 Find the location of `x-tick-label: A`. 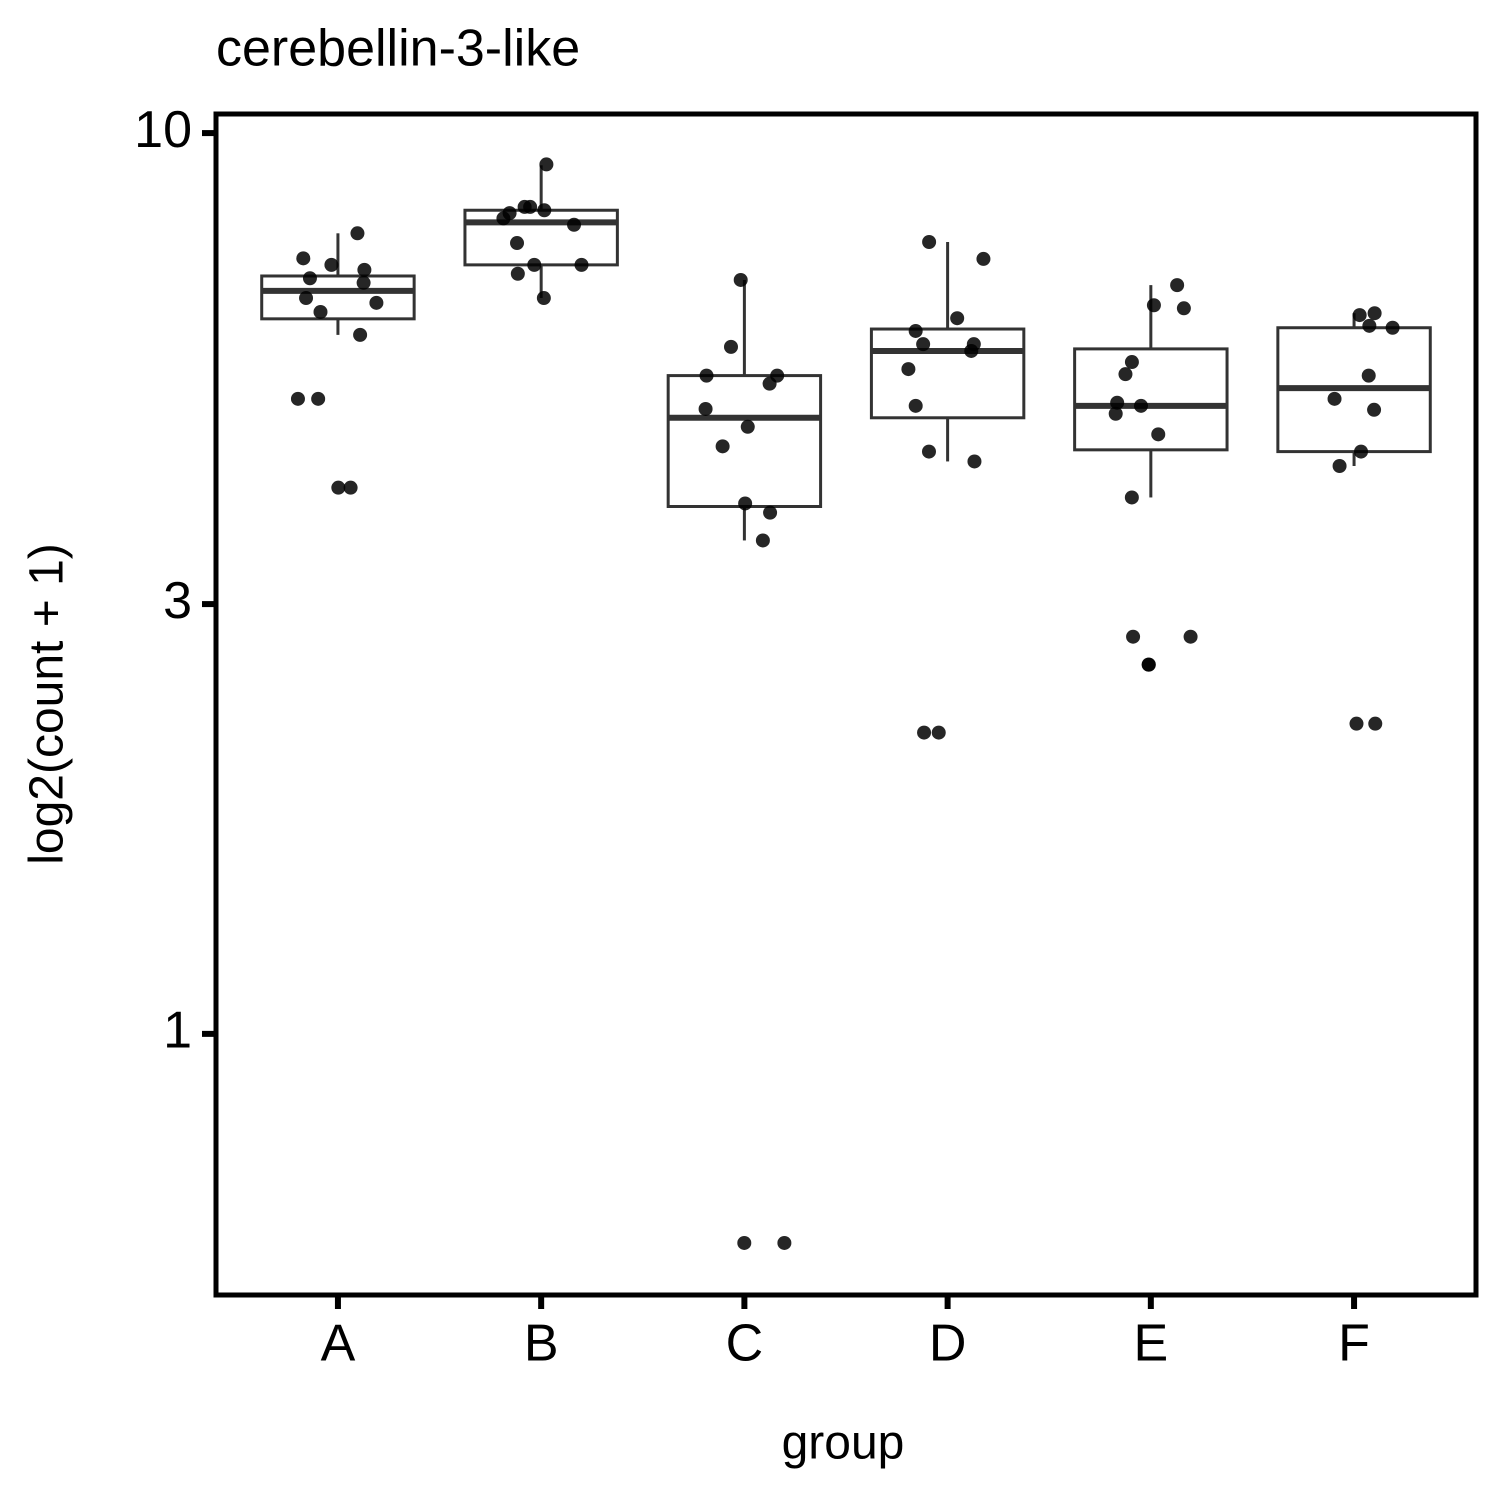

x-tick-label: A is located at coordinates (338, 1344).